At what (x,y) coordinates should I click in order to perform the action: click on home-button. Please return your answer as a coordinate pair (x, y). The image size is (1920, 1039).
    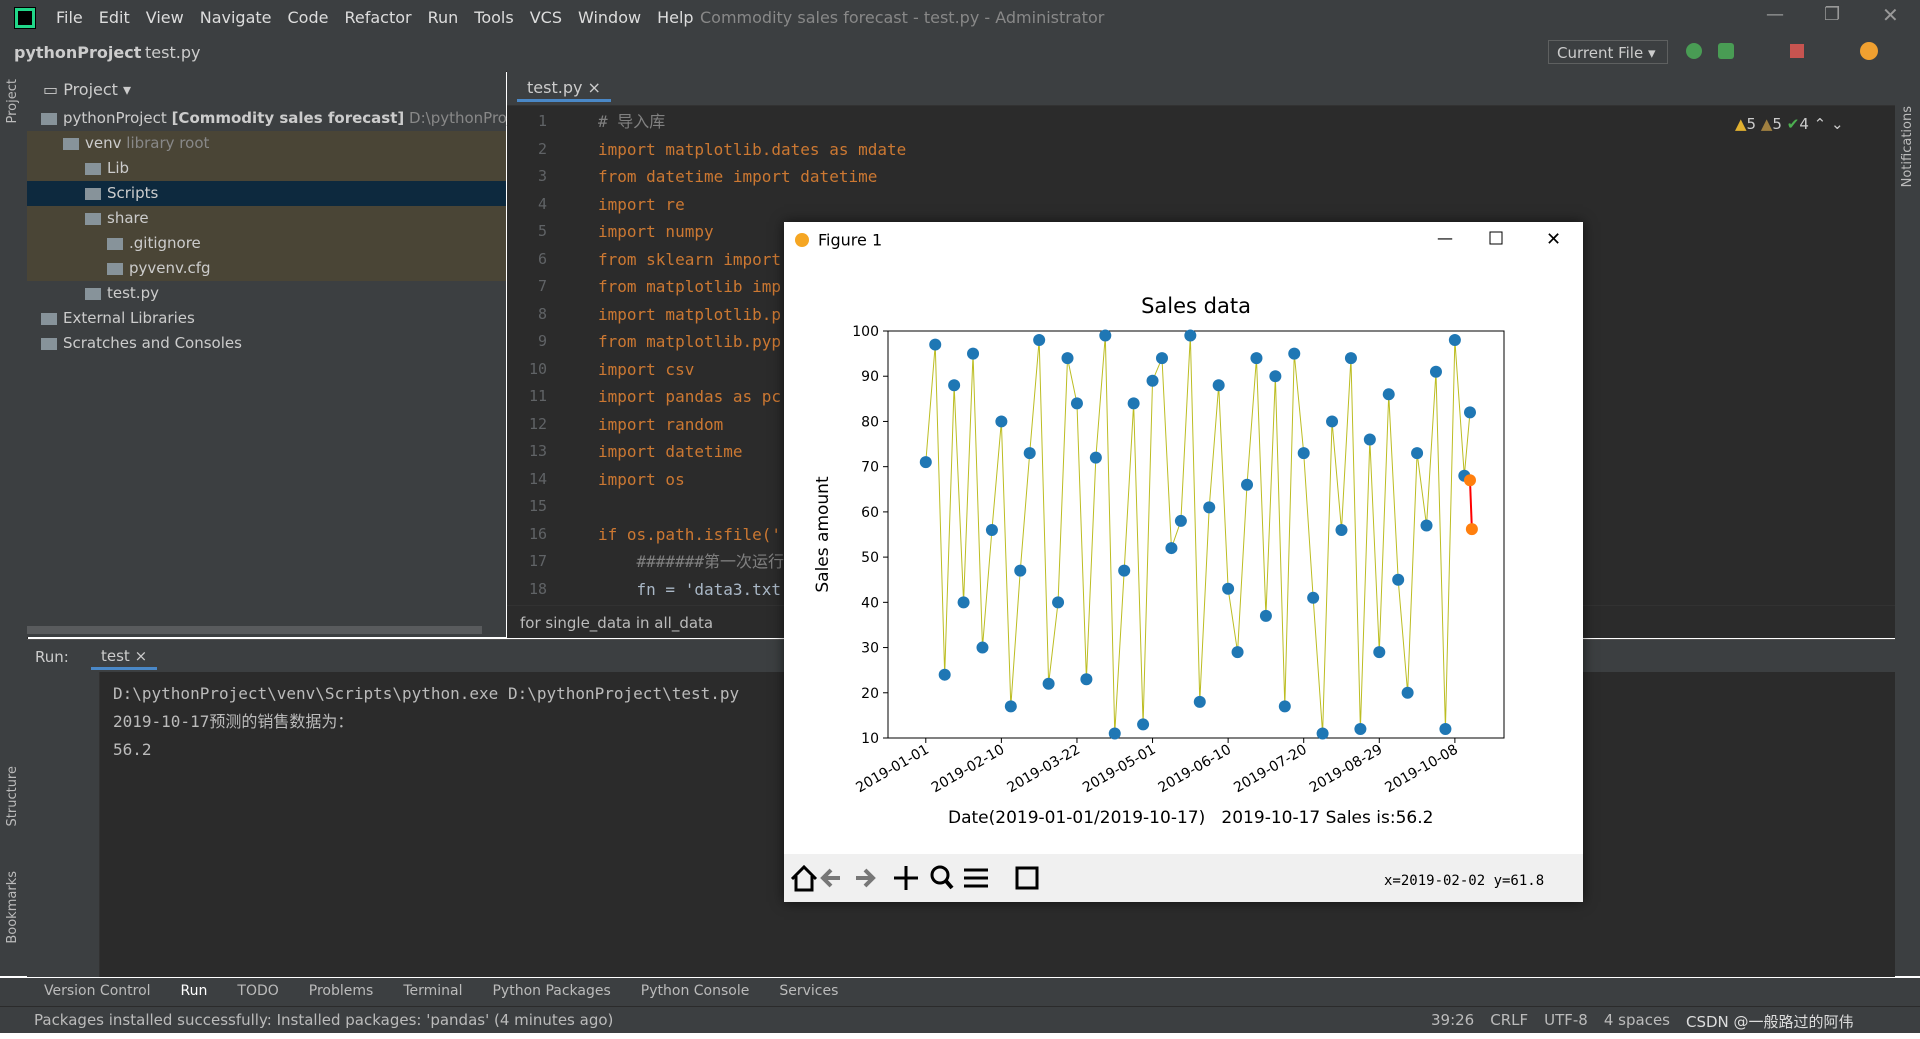
    Looking at the image, I should click on (804, 878).